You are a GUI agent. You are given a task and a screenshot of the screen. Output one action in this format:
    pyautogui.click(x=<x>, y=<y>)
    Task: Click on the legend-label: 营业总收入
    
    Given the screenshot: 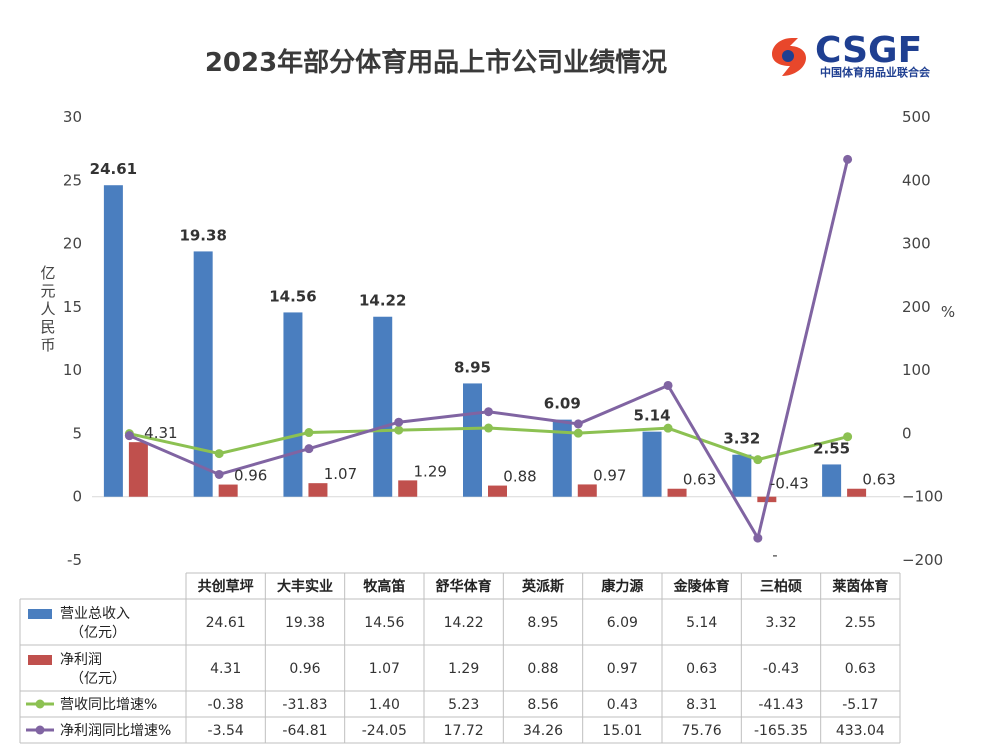 What is the action you would take?
    pyautogui.click(x=95, y=614)
    